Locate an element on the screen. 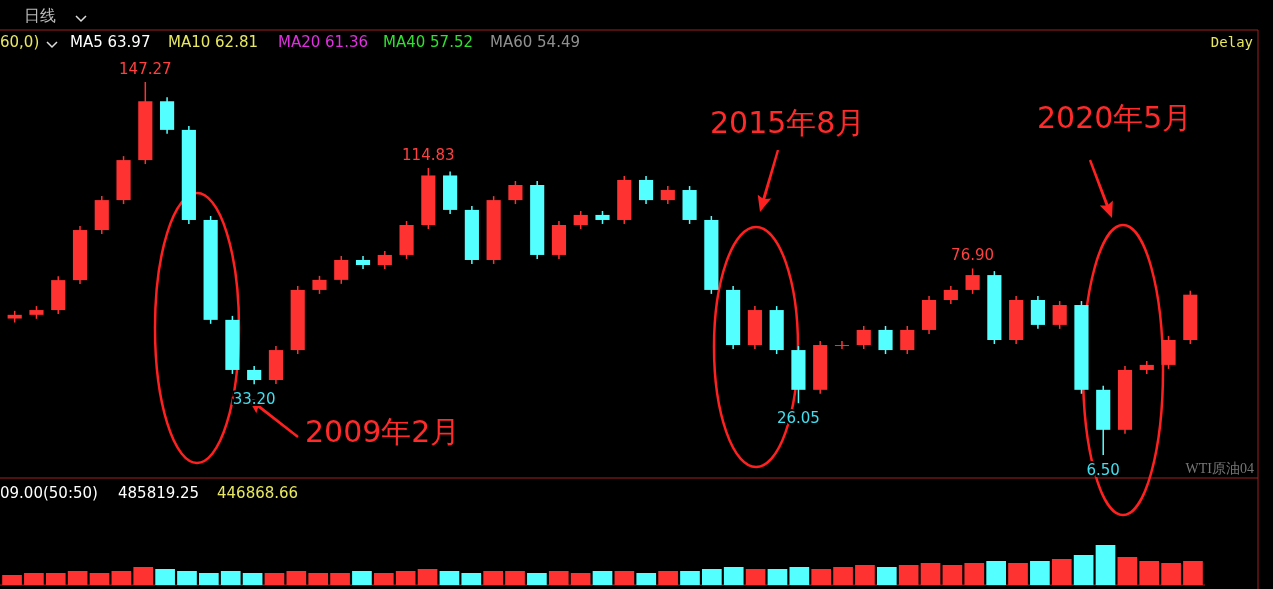 The width and height of the screenshot is (1273, 589). text: MA5 63.97 is located at coordinates (110, 42).